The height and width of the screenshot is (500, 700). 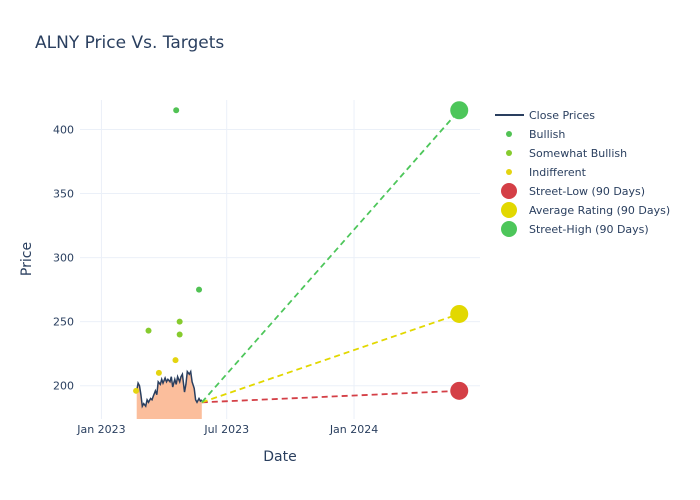 I want to click on legend-label: Average Rating (90 Days), so click(x=599, y=210).